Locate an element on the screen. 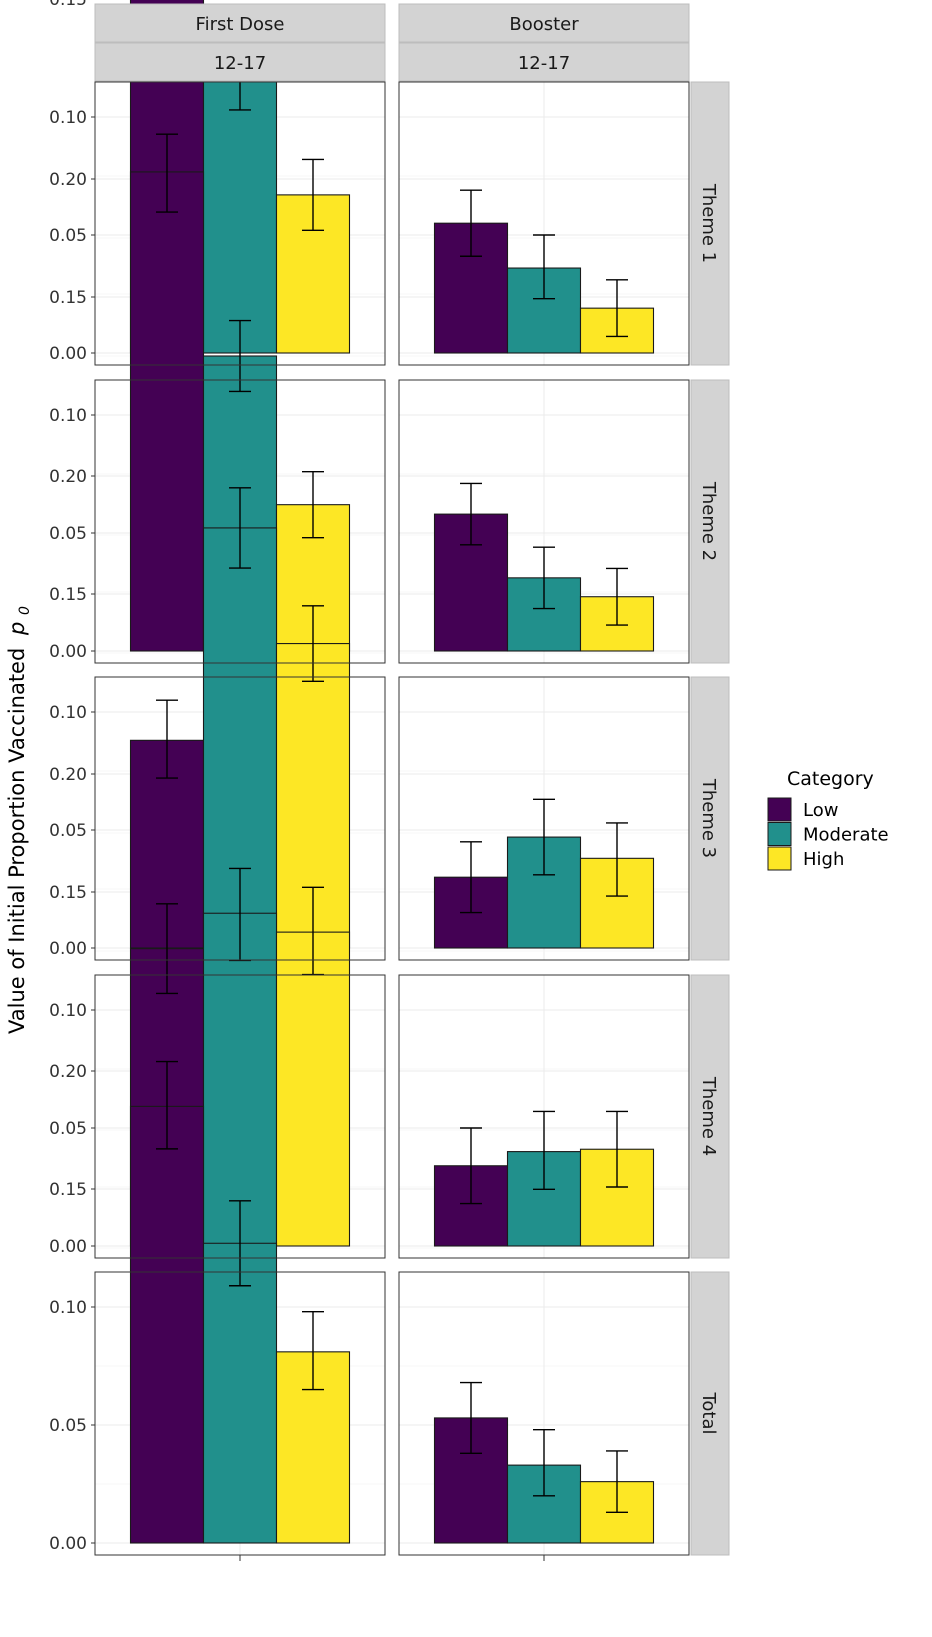  strip-row-label: Theme 2 is located at coordinates (708, 521).